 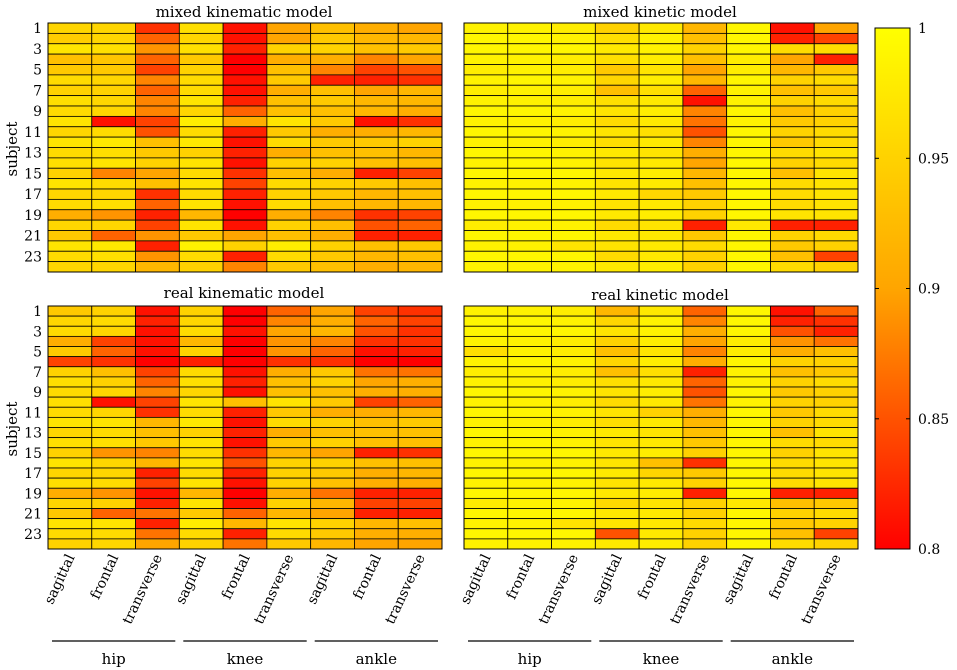 What do you see at coordinates (236, 576) in the screenshot?
I see `x-tick-label: frontal` at bounding box center [236, 576].